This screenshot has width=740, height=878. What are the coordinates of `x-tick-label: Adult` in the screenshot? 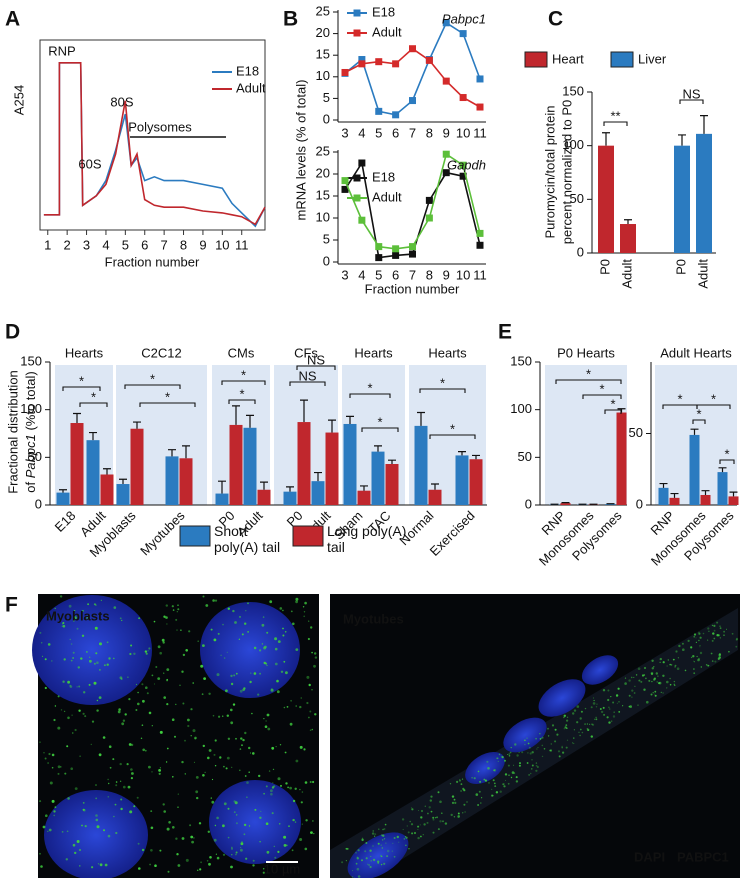 It's located at (702, 274).